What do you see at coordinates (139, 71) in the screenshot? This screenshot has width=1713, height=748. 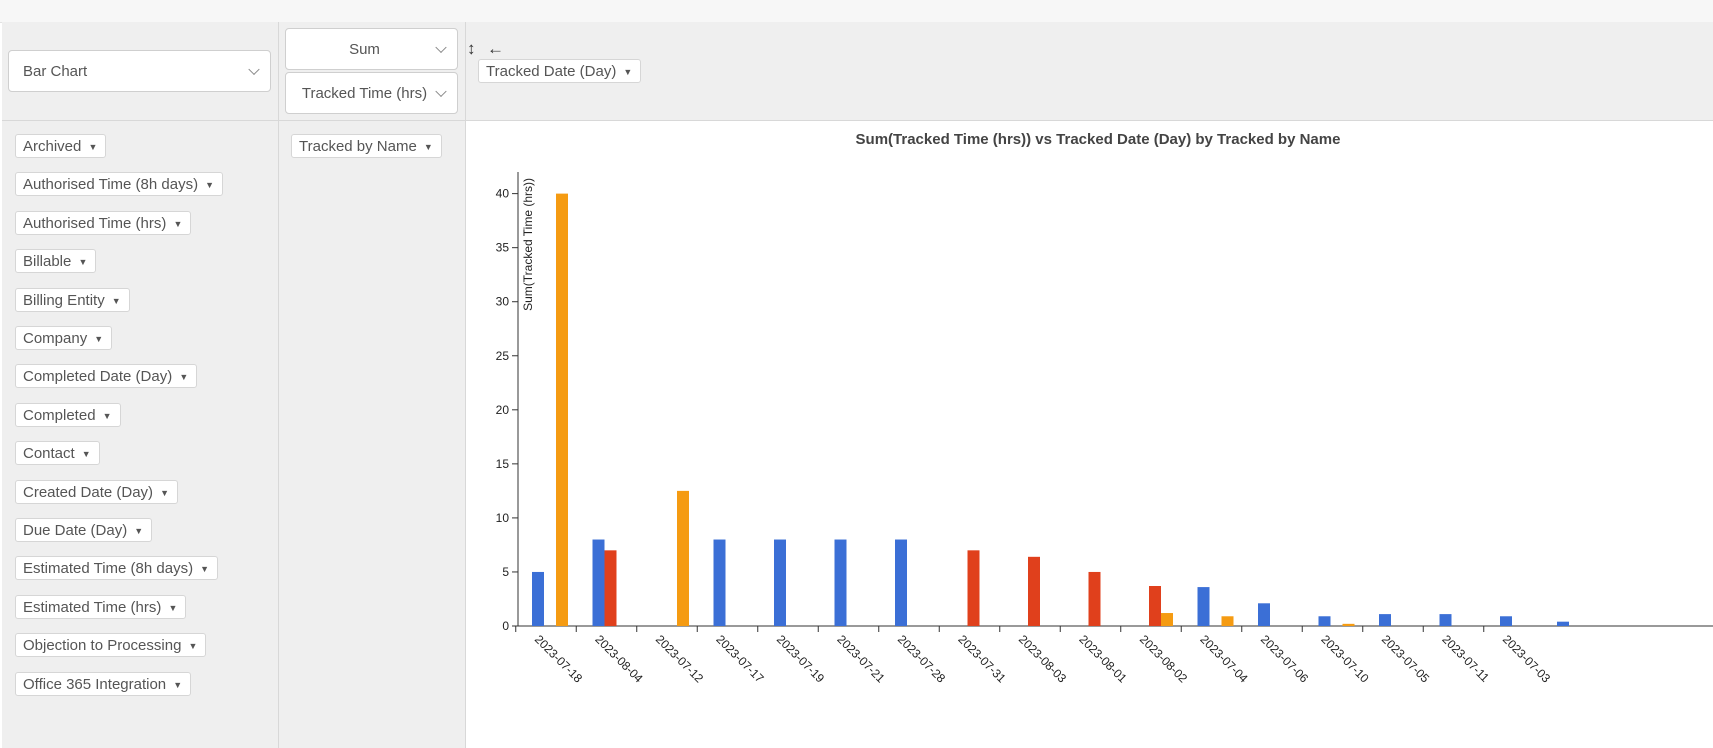 I see `renderer-select: Bar Chart` at bounding box center [139, 71].